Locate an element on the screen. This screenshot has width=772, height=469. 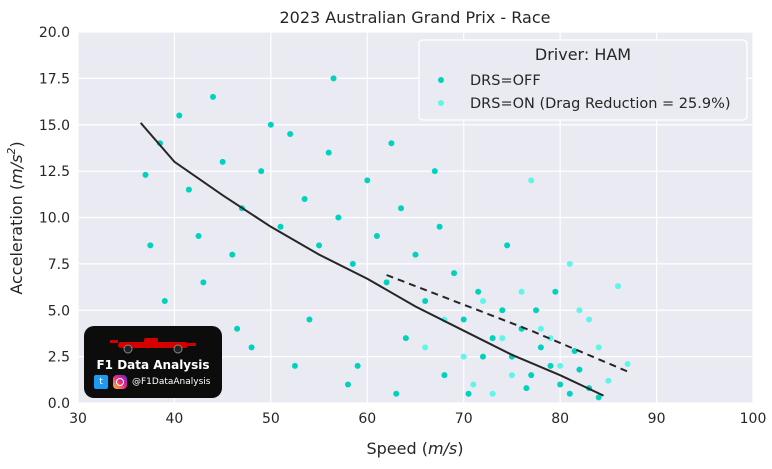
x-tick-label: 60 is located at coordinates (367, 419).